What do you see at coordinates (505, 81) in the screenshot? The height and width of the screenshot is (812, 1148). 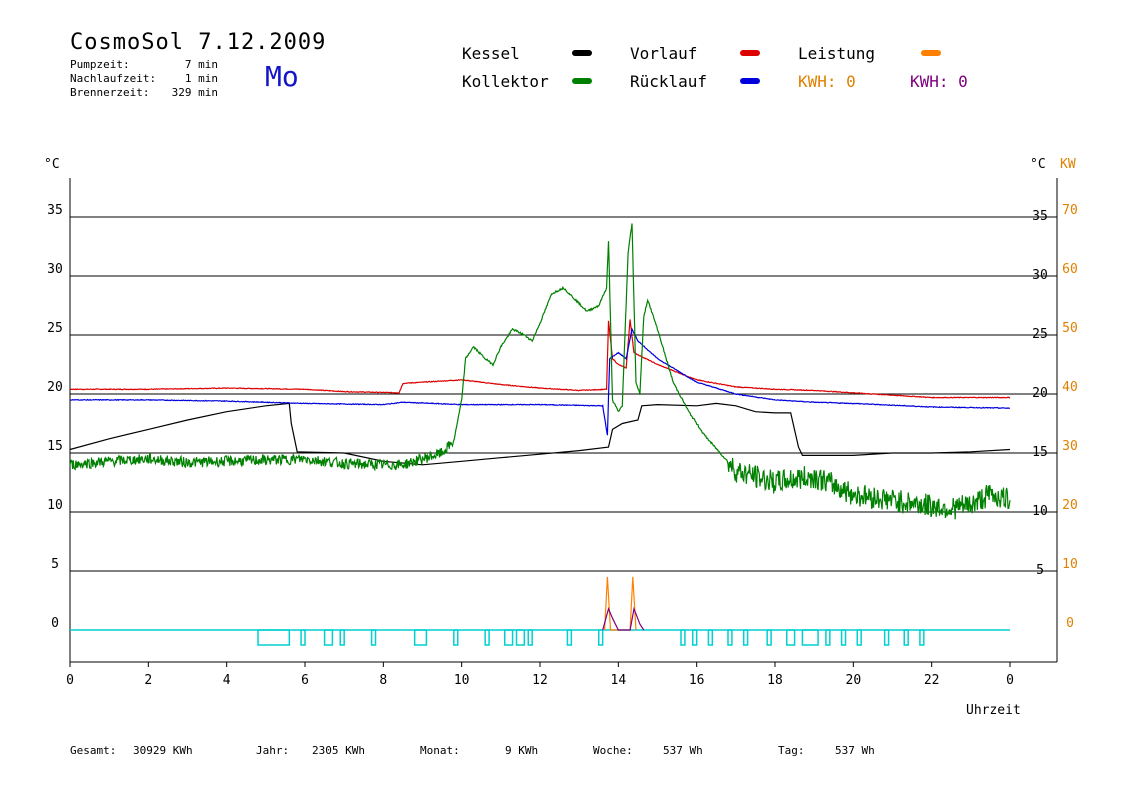 I see `legend-kollektor-label: Kollektor` at bounding box center [505, 81].